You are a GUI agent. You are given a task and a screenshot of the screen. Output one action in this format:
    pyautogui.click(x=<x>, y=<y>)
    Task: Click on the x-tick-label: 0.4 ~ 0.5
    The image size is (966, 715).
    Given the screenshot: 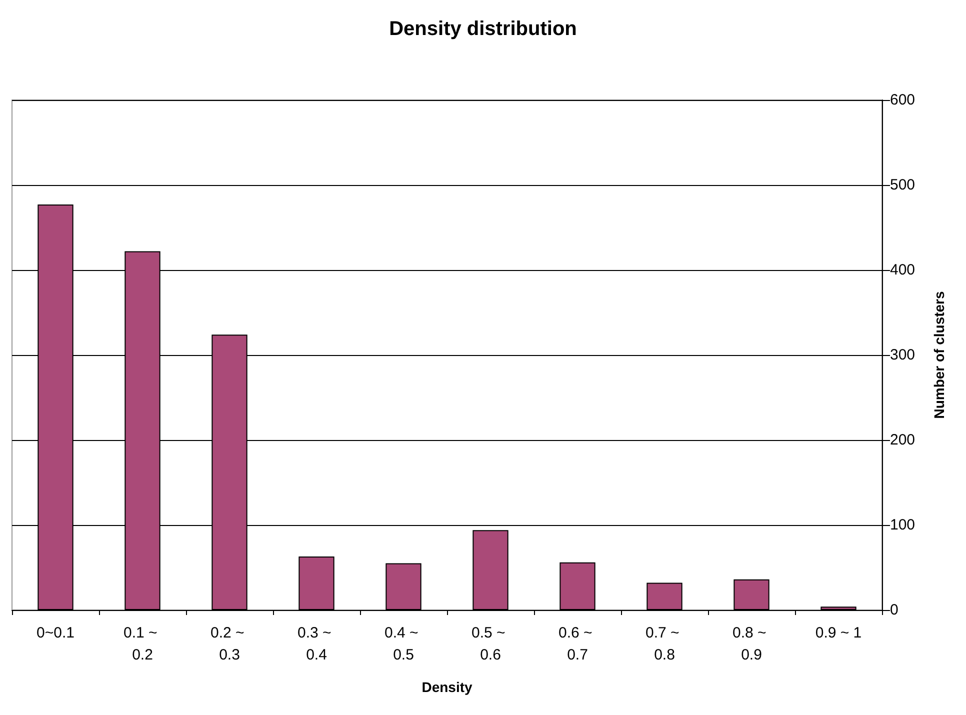 What is the action you would take?
    pyautogui.click(x=403, y=644)
    